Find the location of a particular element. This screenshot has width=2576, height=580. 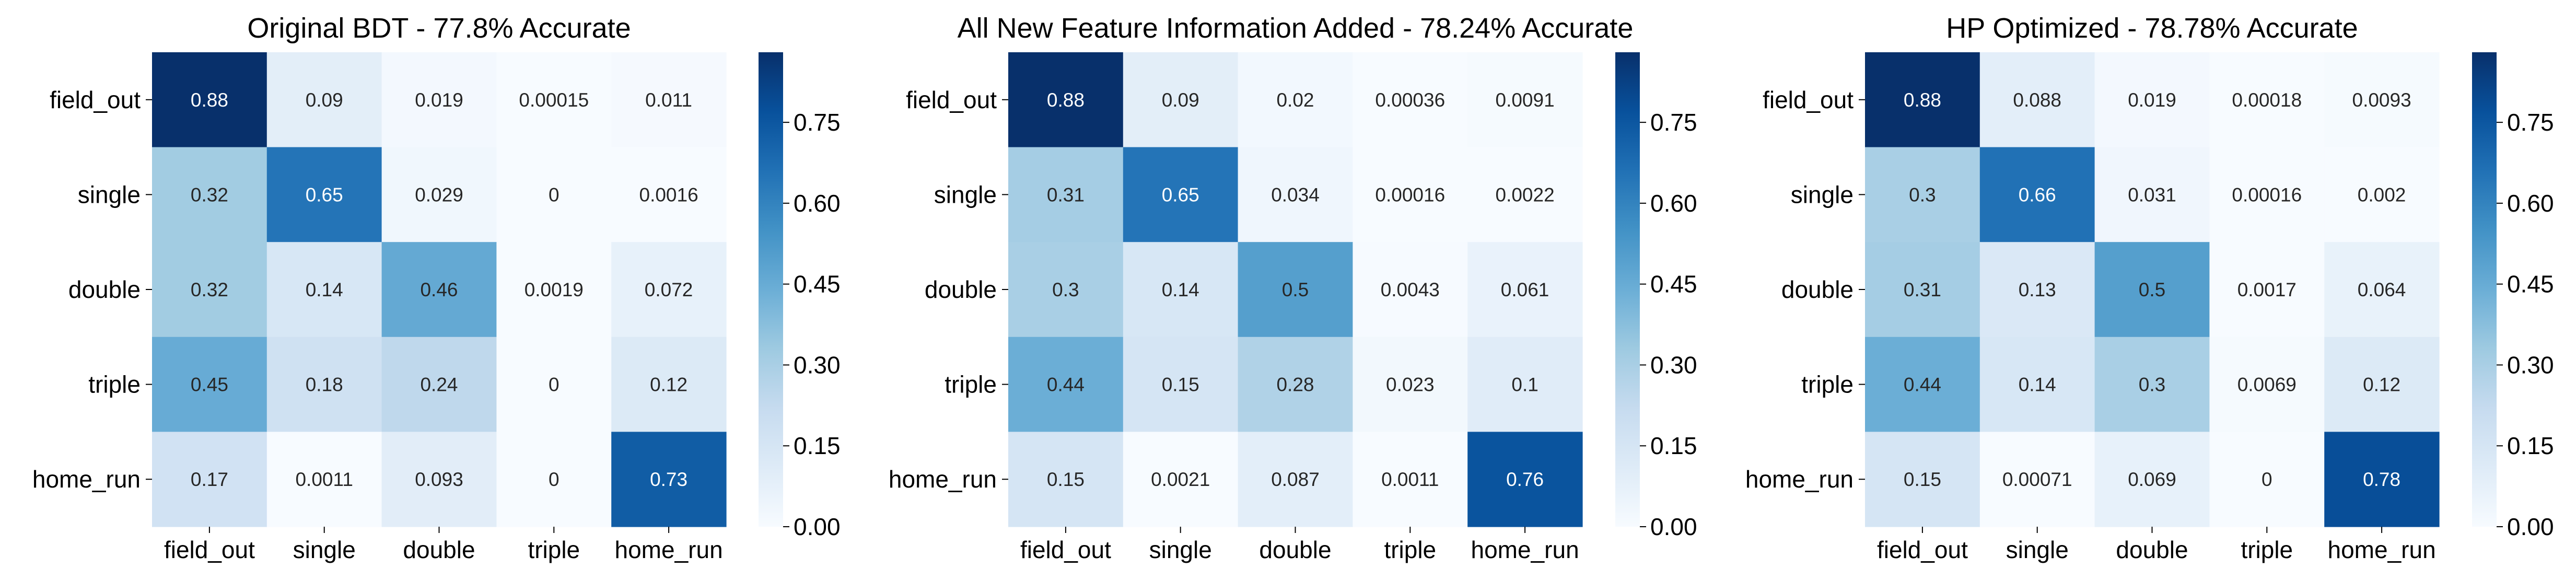

cell-value-label: 0.00071 is located at coordinates (2037, 479).